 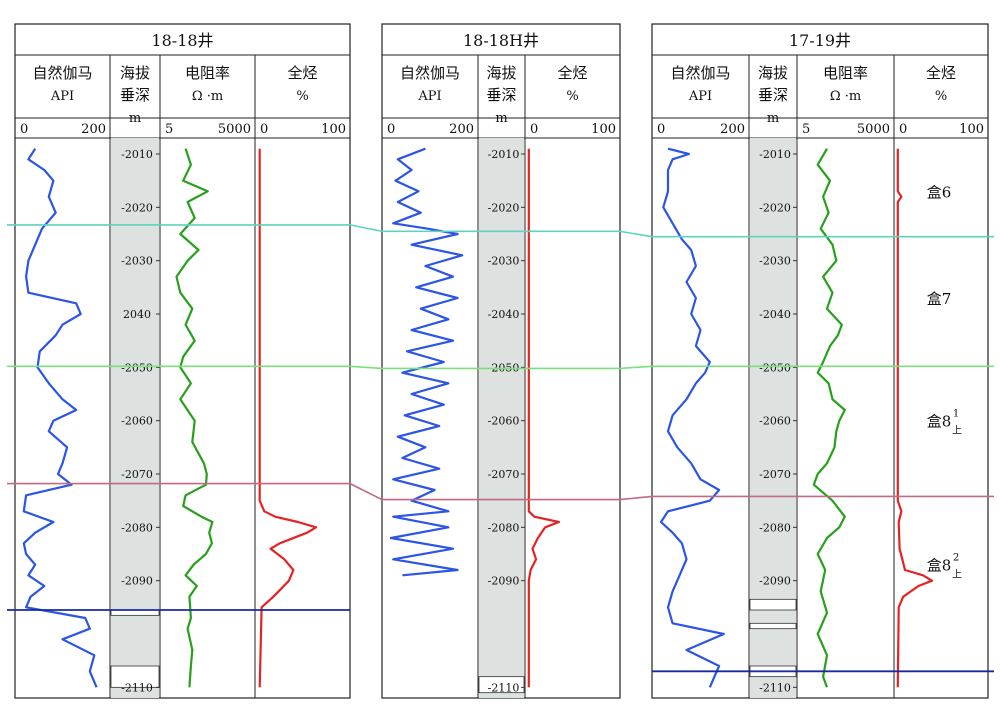 What do you see at coordinates (939, 192) in the screenshot?
I see `zone-label: 盒6` at bounding box center [939, 192].